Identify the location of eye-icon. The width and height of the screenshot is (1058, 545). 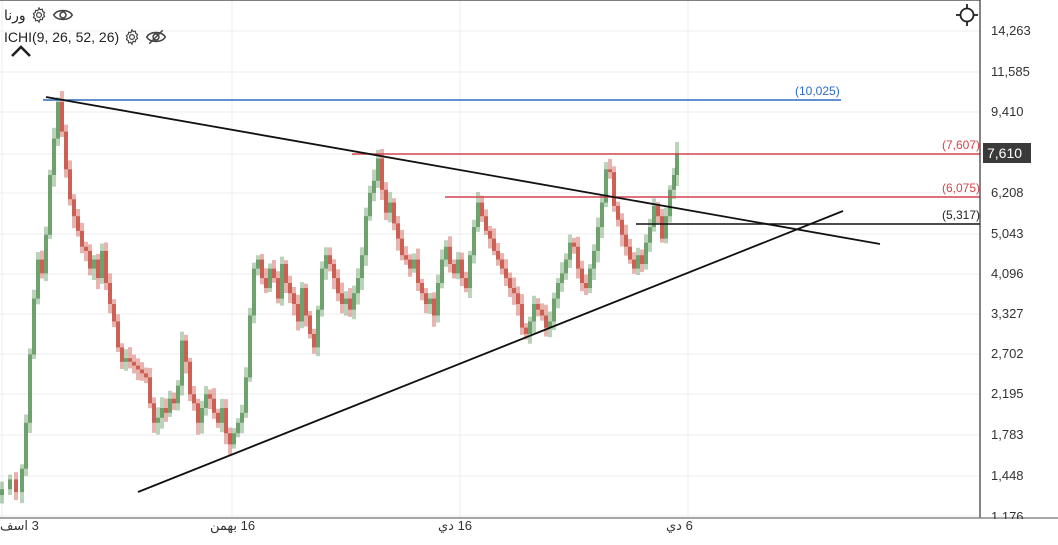
(63, 15).